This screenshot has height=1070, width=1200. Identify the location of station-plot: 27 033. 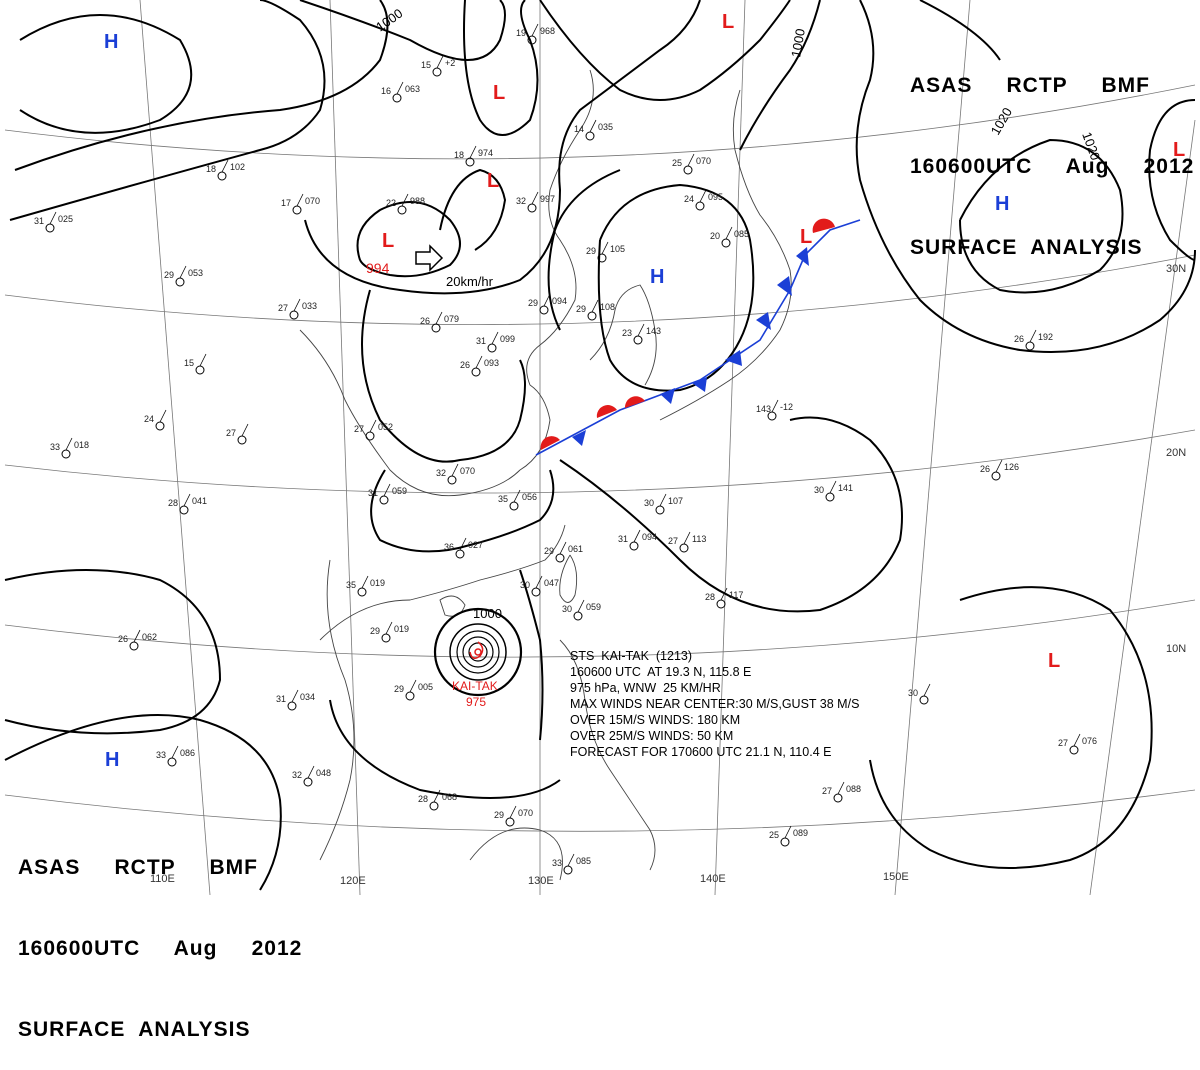
(297, 309).